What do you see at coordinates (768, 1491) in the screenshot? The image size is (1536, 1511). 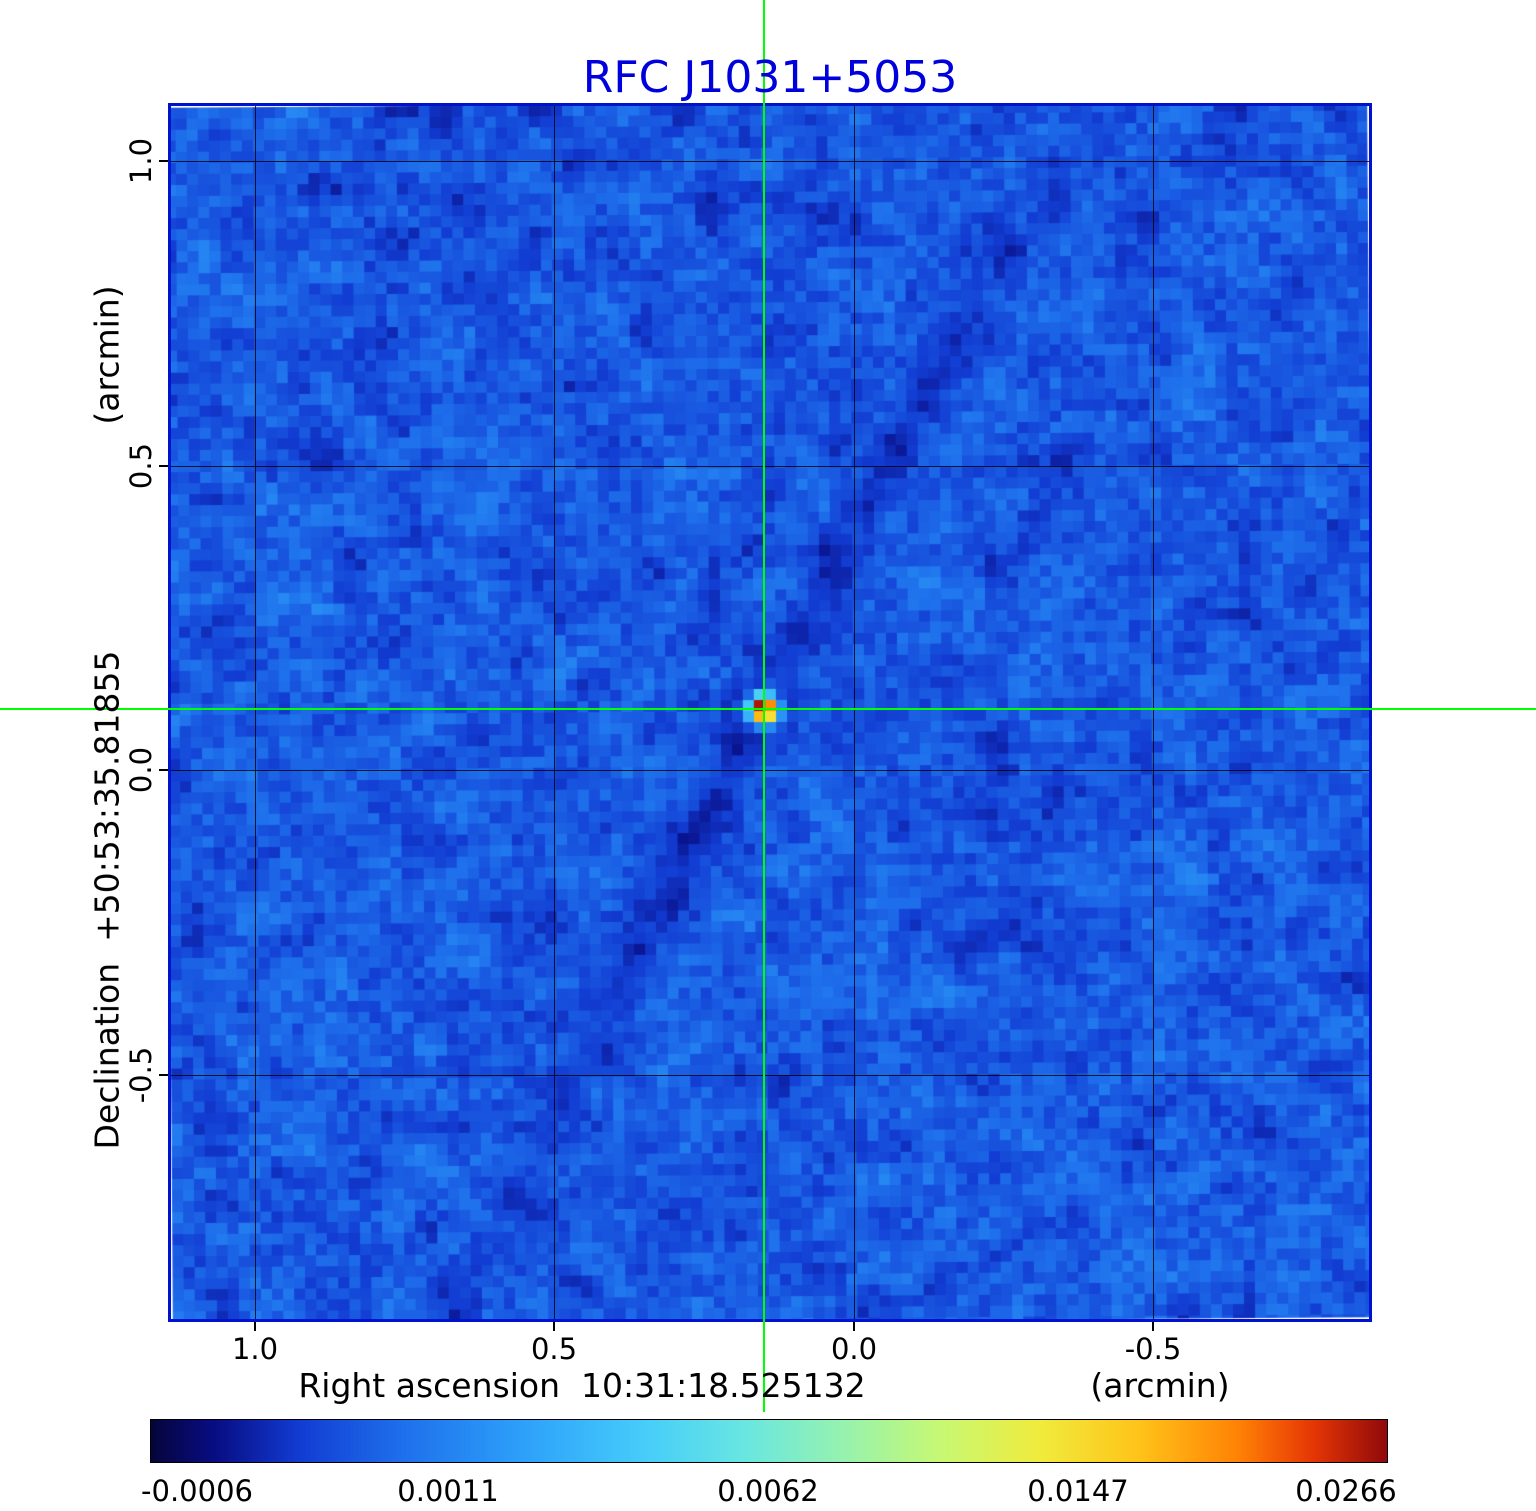 I see `colorbar-tick-label: 0.0062` at bounding box center [768, 1491].